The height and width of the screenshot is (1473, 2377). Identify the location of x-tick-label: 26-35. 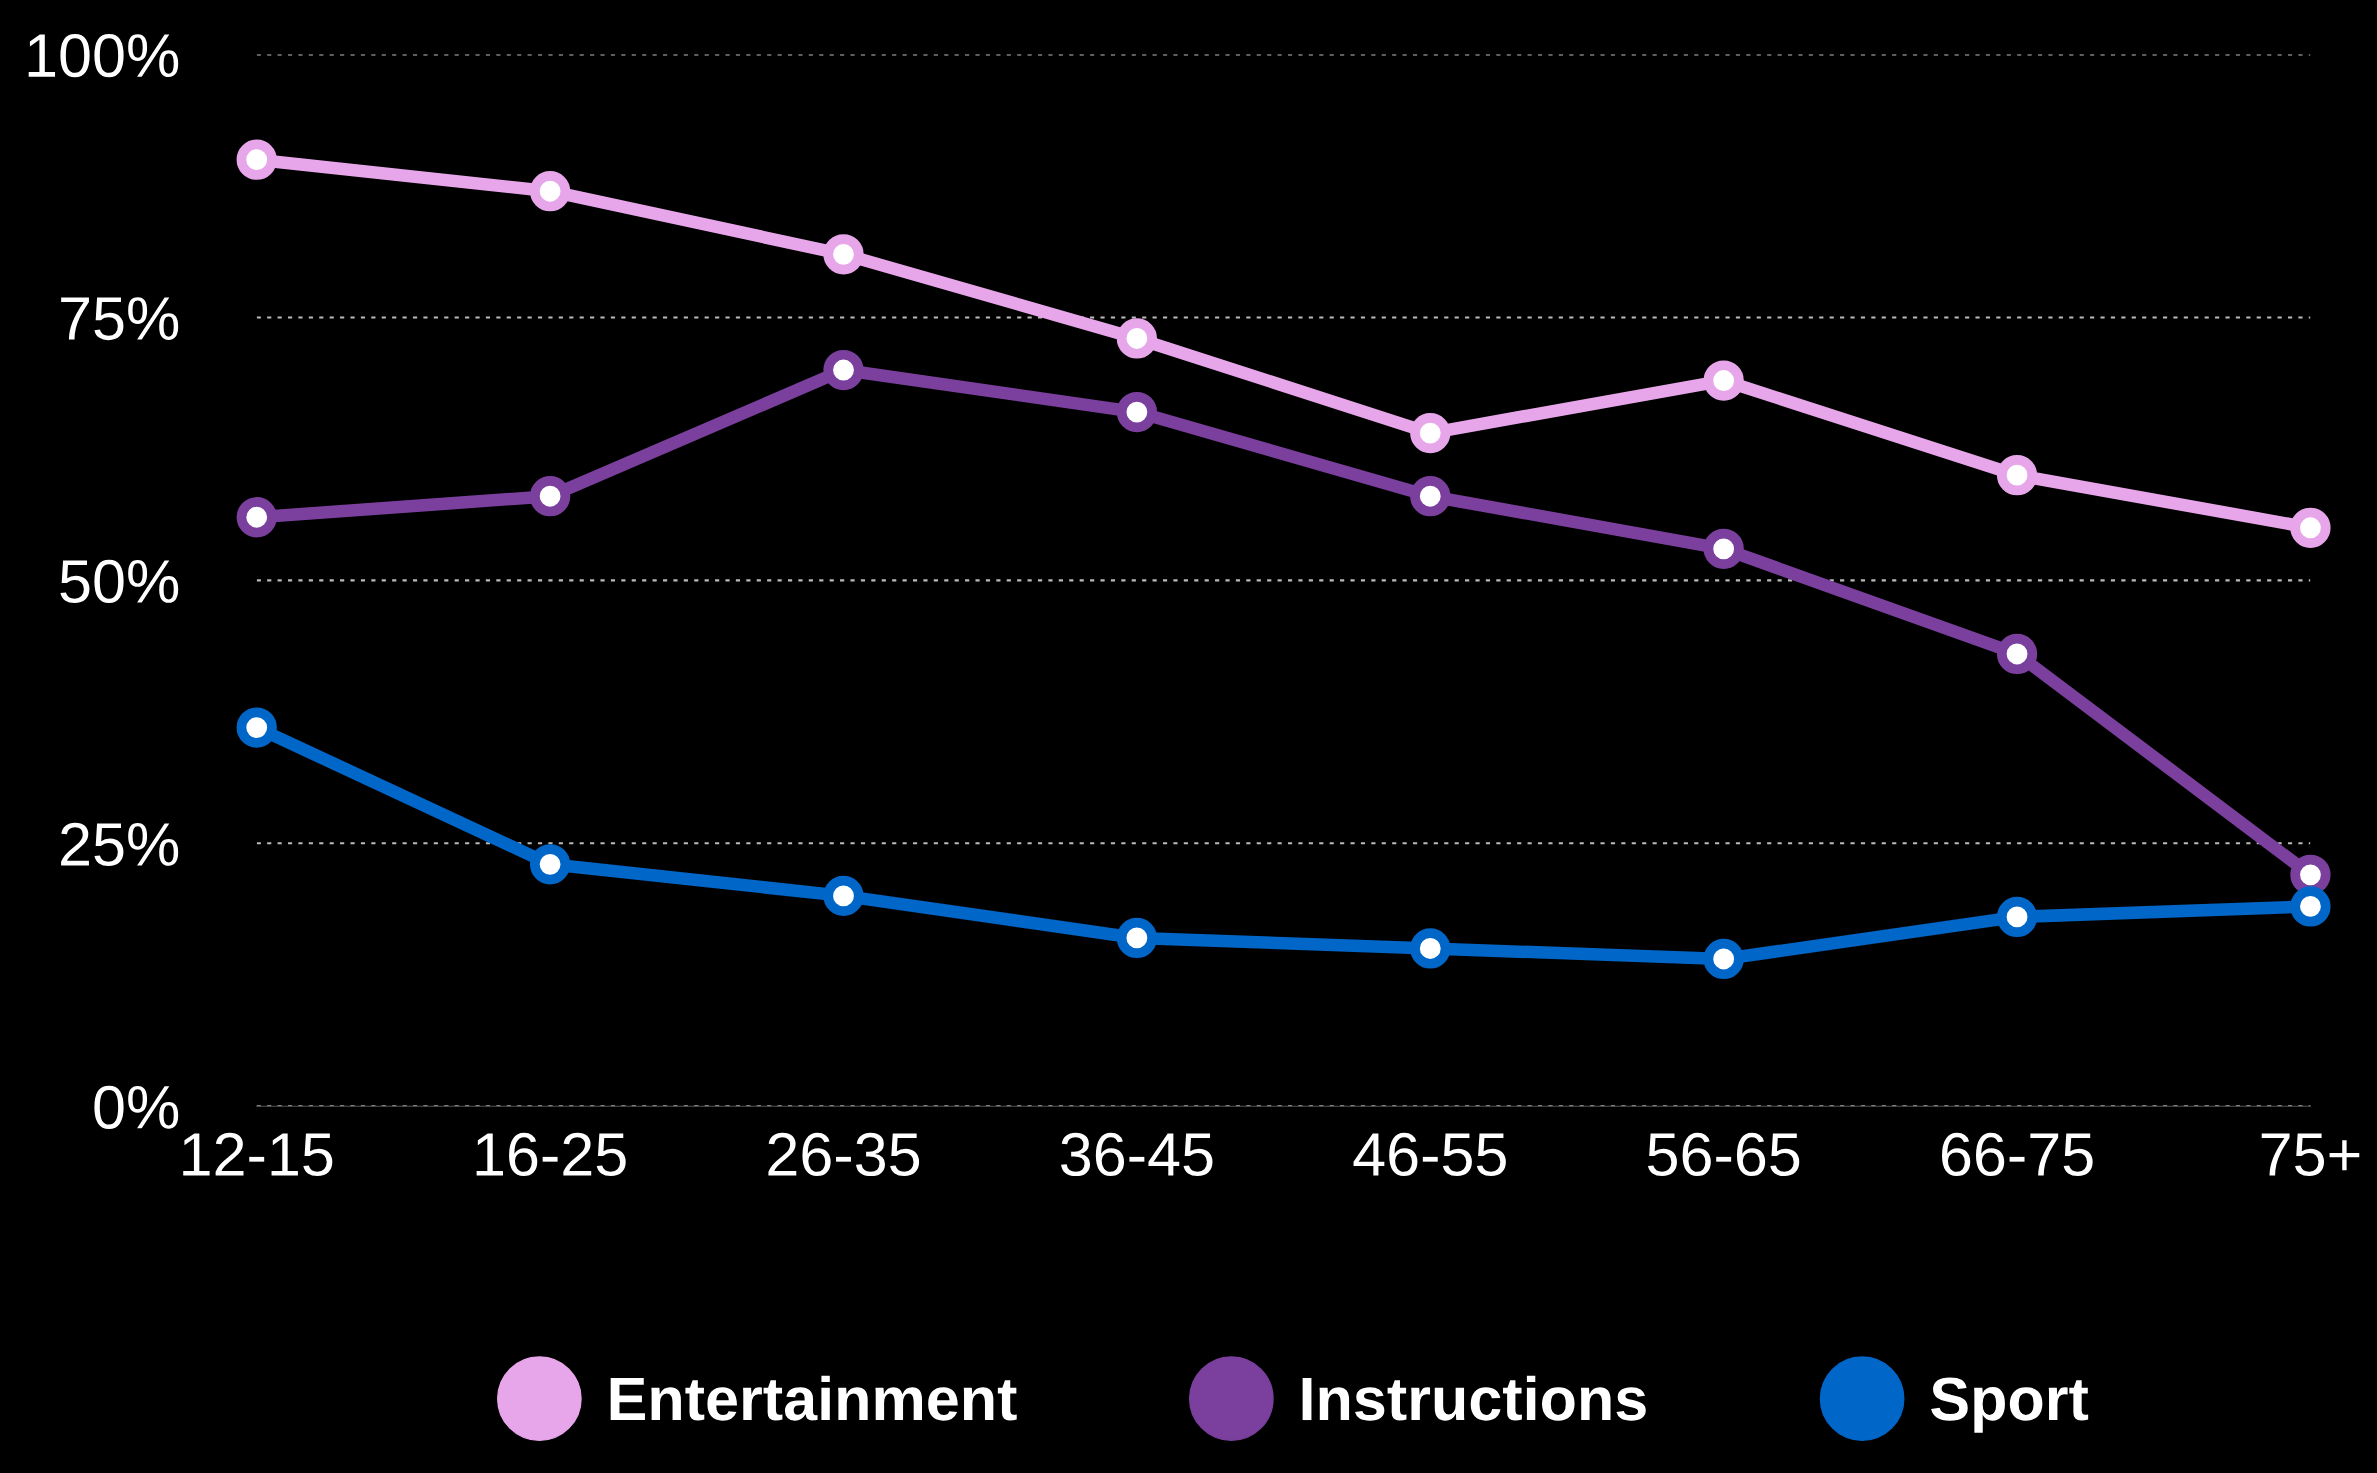
(844, 1154).